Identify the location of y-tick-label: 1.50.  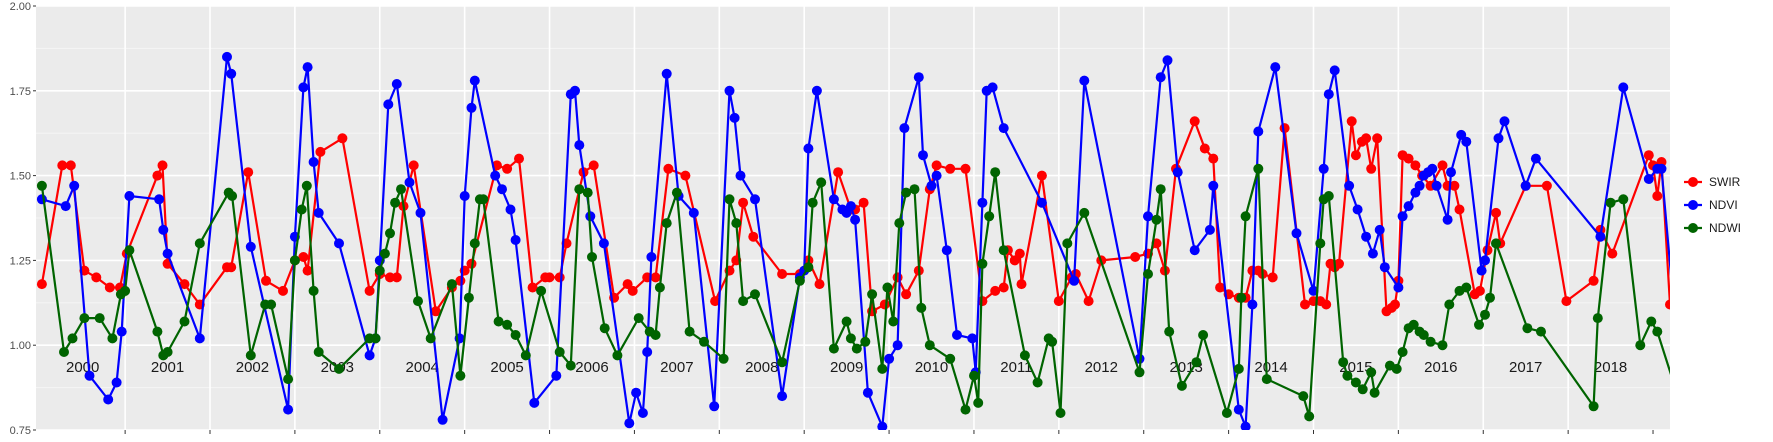
(20, 177).